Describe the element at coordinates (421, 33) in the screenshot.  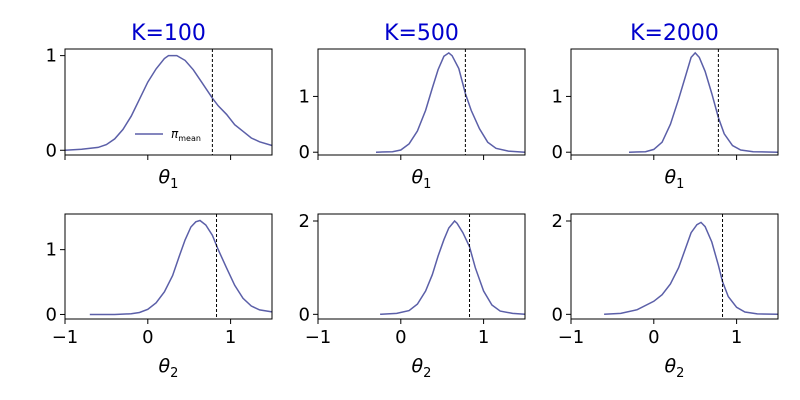
I see `column-title: K=500` at that location.